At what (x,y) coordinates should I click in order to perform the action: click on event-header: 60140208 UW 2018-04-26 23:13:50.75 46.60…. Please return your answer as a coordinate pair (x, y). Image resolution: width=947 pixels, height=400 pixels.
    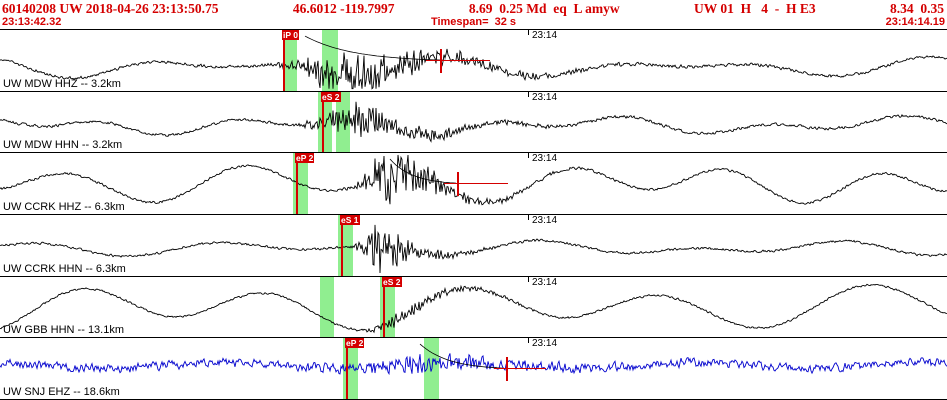
    Looking at the image, I should click on (473, 8).